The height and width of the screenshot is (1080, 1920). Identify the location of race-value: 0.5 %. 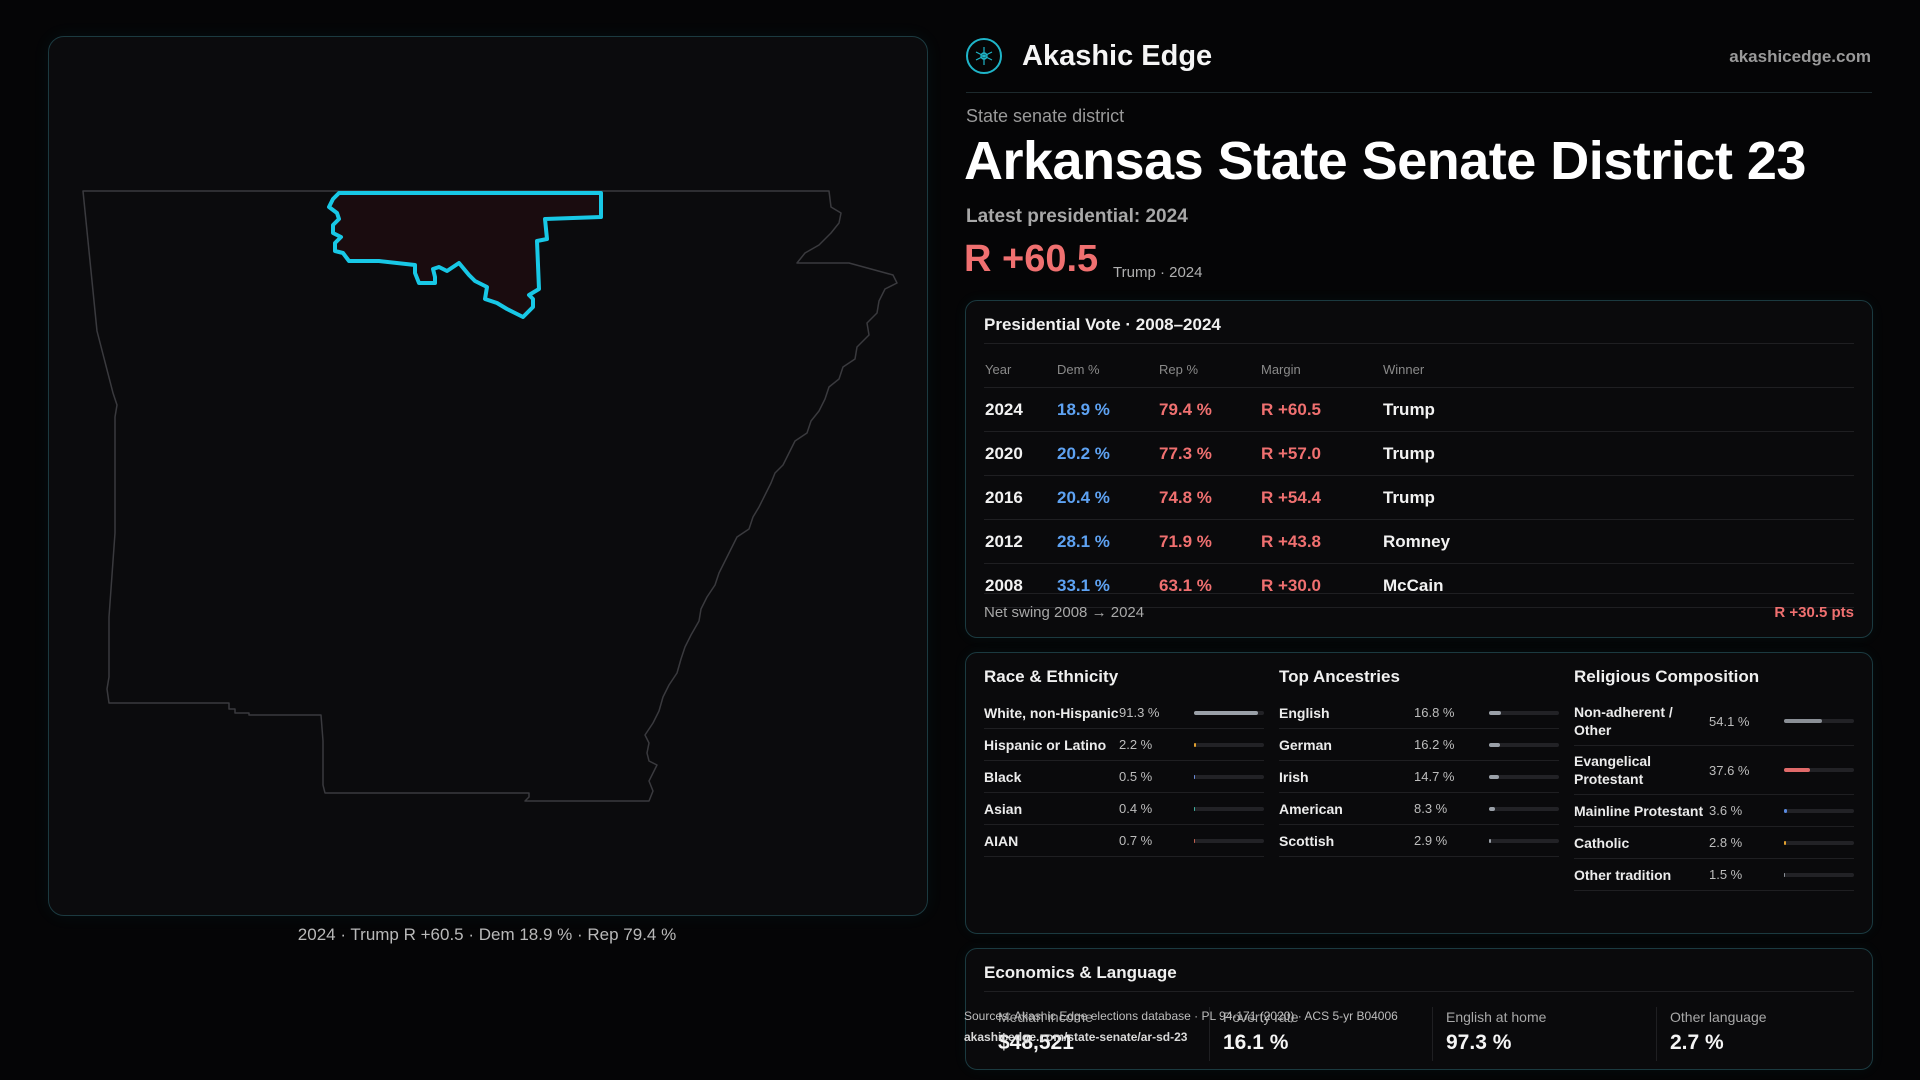
(1136, 776).